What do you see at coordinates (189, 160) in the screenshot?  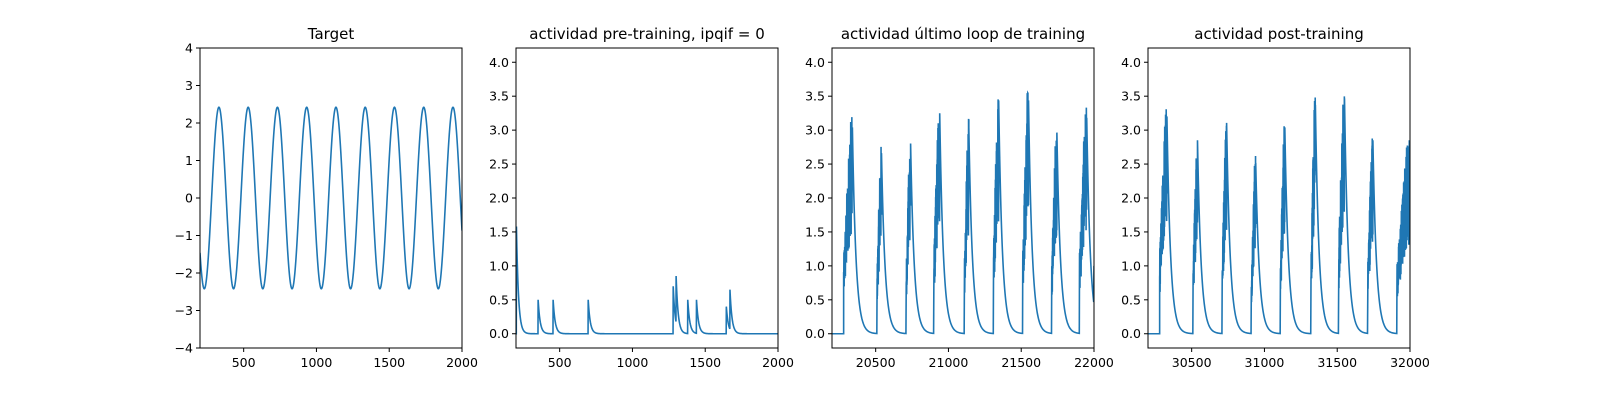 I see `y-tick-label: 1` at bounding box center [189, 160].